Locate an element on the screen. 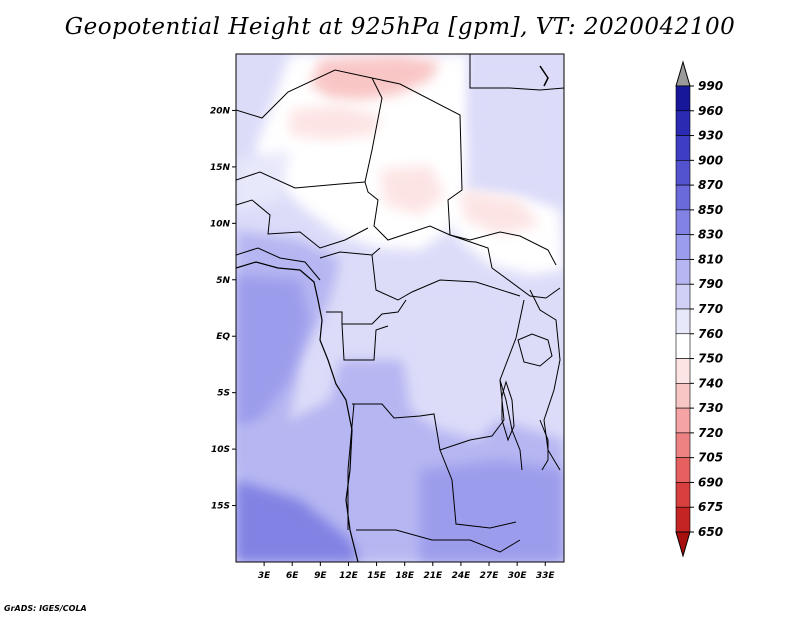  lat-tick-label: 15S is located at coordinates (220, 507).